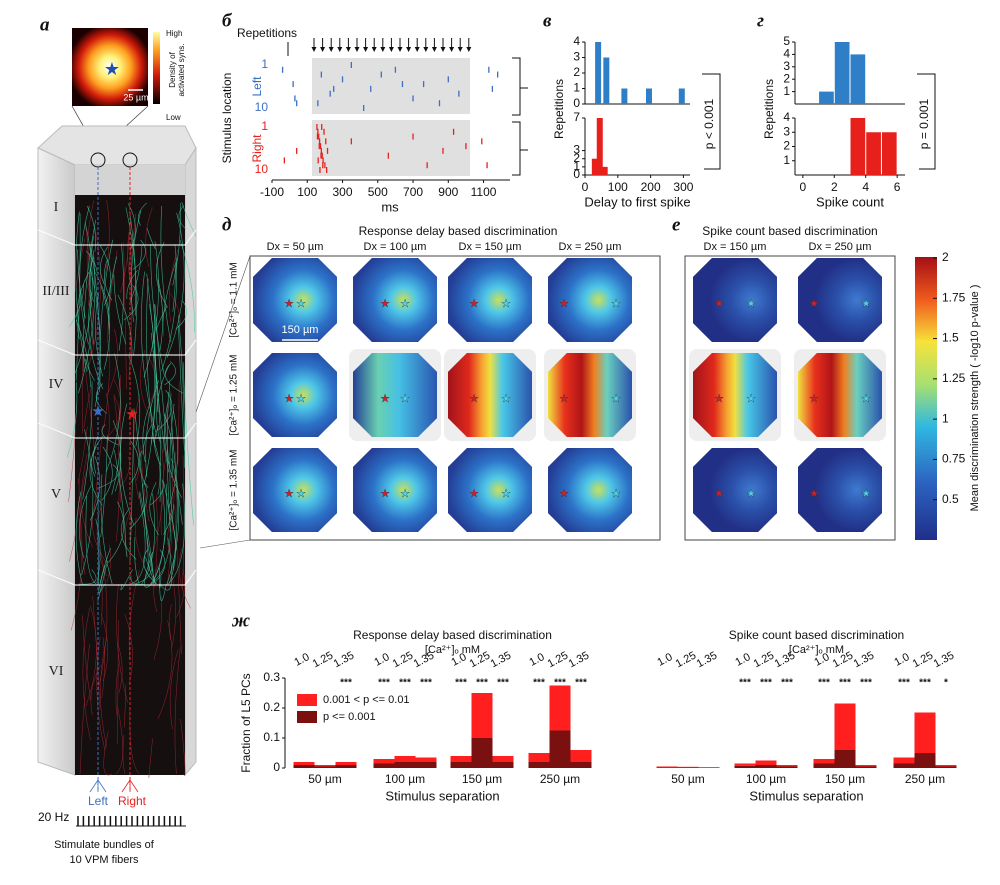 This screenshot has height=885, width=1000. I want to click on y-tick-label: 2, so click(576, 158).